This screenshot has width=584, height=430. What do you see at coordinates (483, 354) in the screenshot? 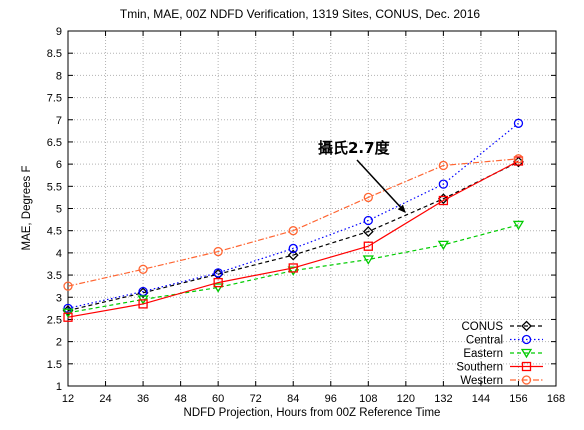
I see `legend-label: Eastern` at bounding box center [483, 354].